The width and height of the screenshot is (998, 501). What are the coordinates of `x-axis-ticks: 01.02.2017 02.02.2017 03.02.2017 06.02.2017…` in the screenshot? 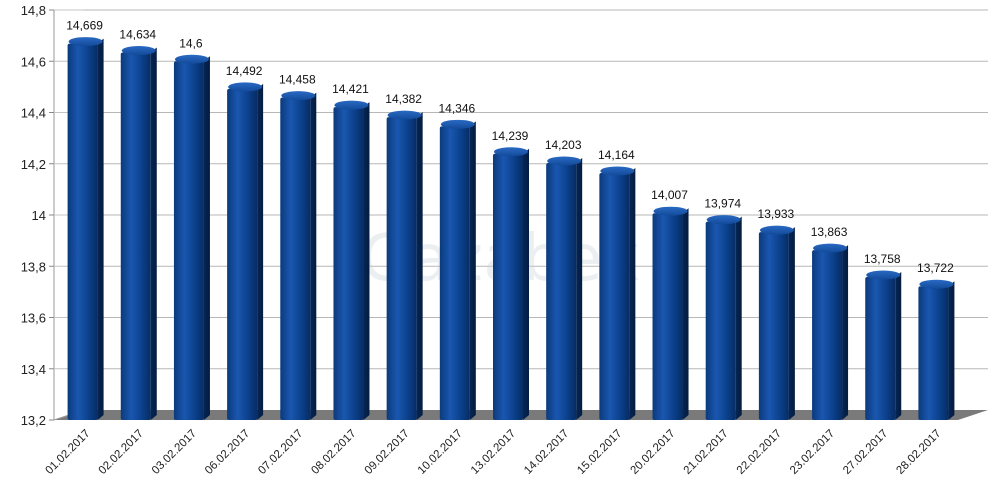 It's located at (494, 452).